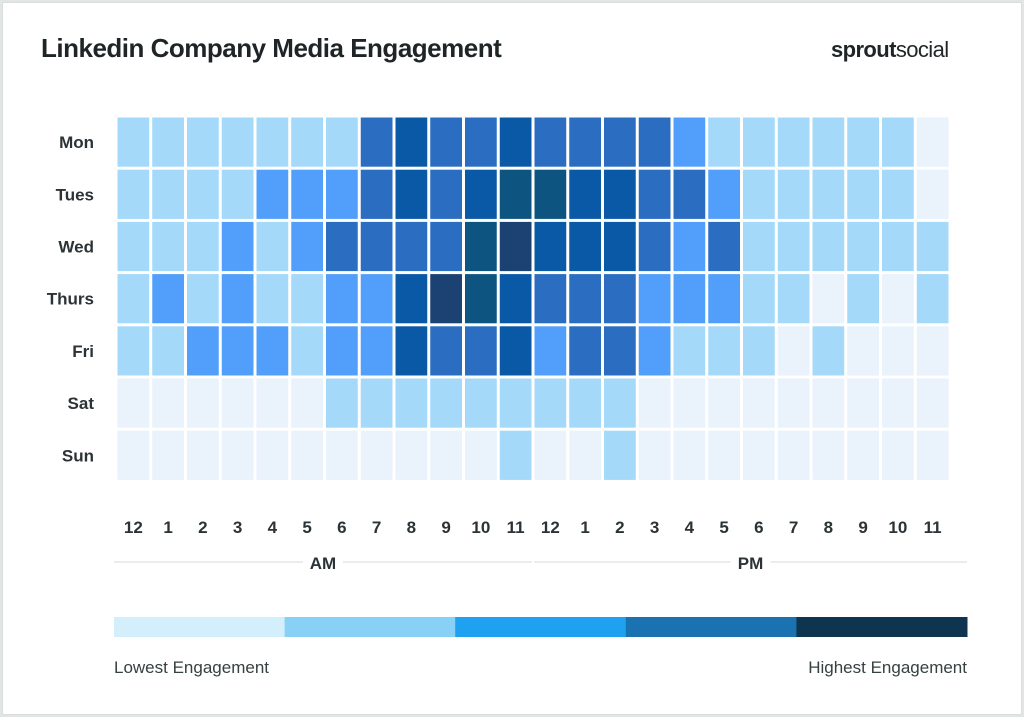 This screenshot has width=1024, height=717. What do you see at coordinates (516, 527) in the screenshot?
I see `hour-label-11: 11` at bounding box center [516, 527].